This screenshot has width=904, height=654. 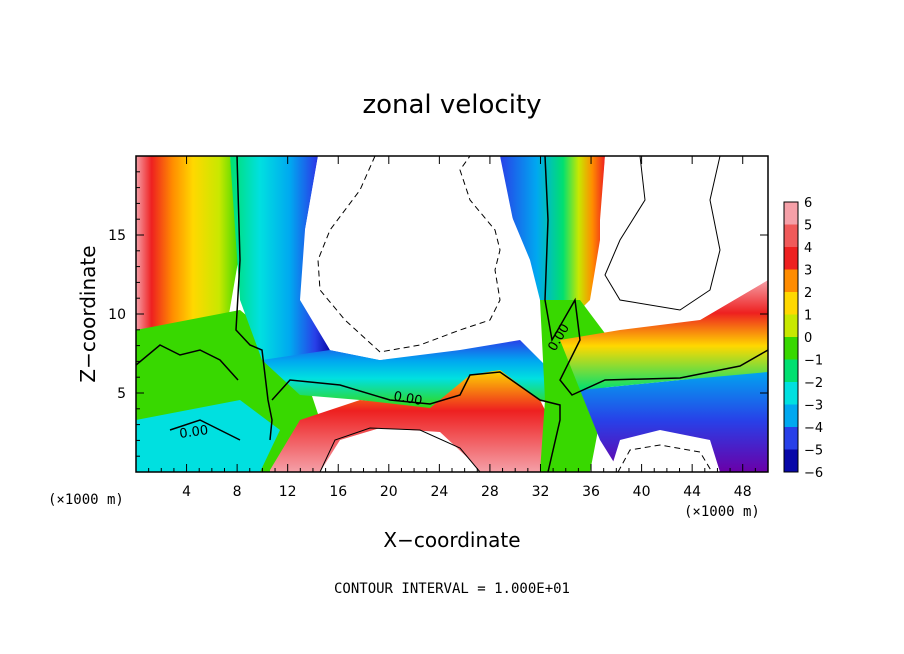 I want to click on x-tick-label: 24, so click(x=439, y=492).